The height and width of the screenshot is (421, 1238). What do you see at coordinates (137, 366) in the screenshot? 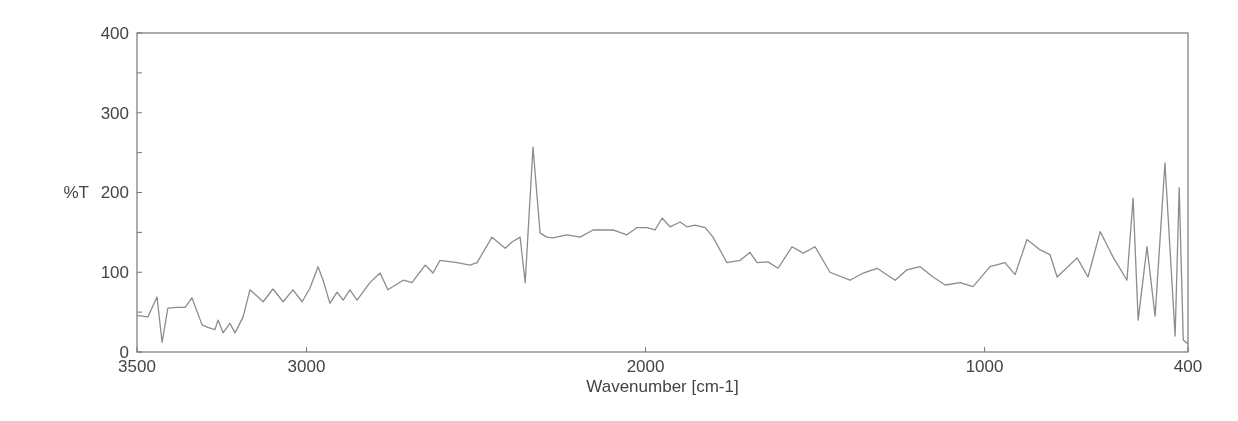
I see `x-tick-label: 3500` at bounding box center [137, 366].